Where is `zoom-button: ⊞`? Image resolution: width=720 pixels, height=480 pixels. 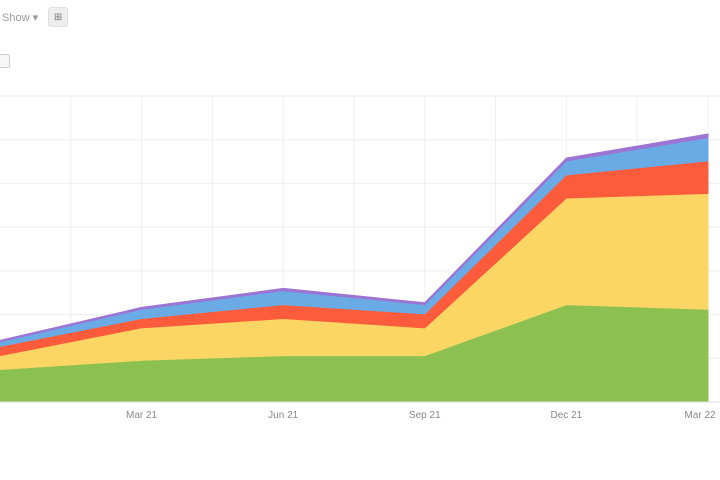
zoom-button: ⊞ is located at coordinates (58, 17).